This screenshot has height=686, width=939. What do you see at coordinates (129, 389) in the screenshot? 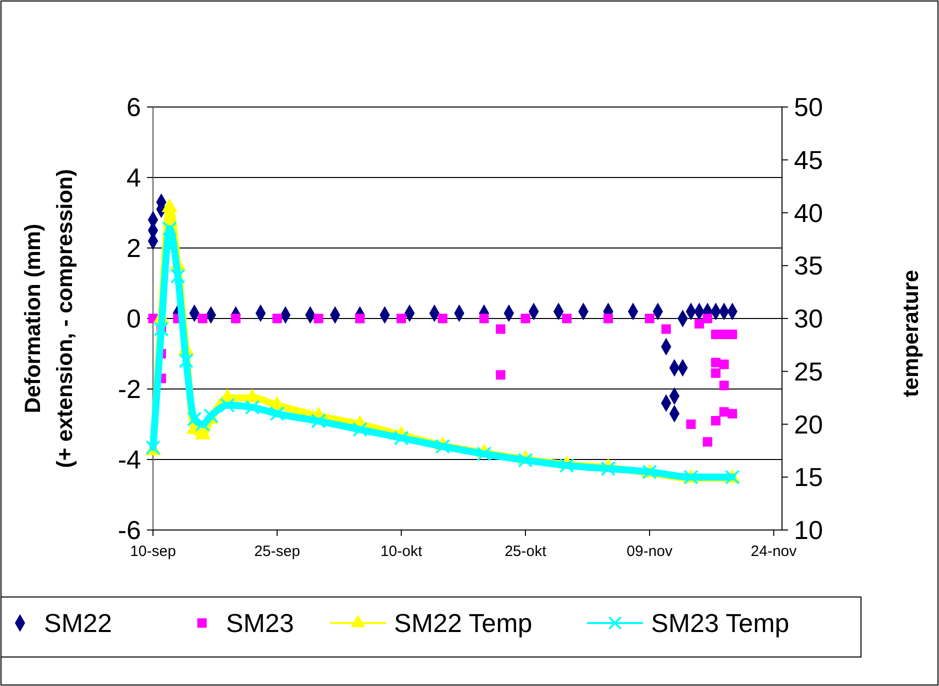
I see `y-tick-label: -2` at bounding box center [129, 389].